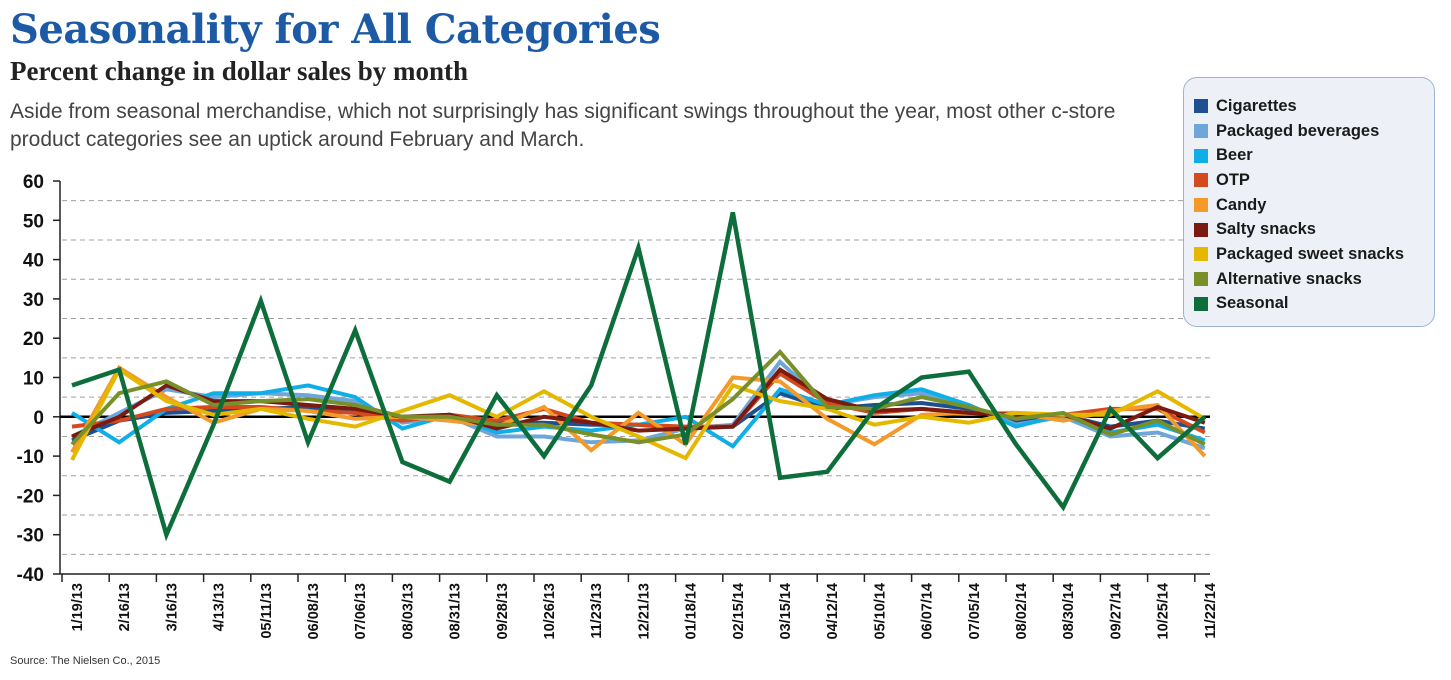  What do you see at coordinates (125, 607) in the screenshot?
I see `x-tick-label: 2/16/13` at bounding box center [125, 607].